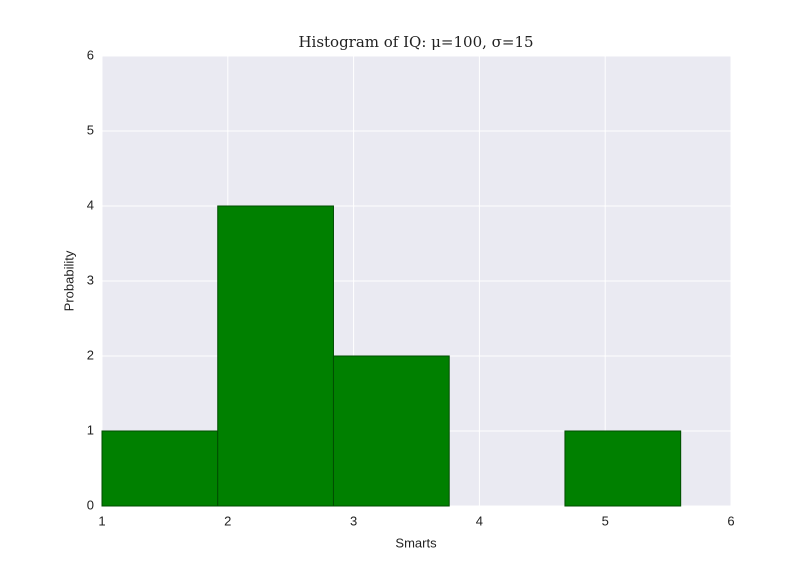  I want to click on y-tick-label: 0, so click(90, 504).